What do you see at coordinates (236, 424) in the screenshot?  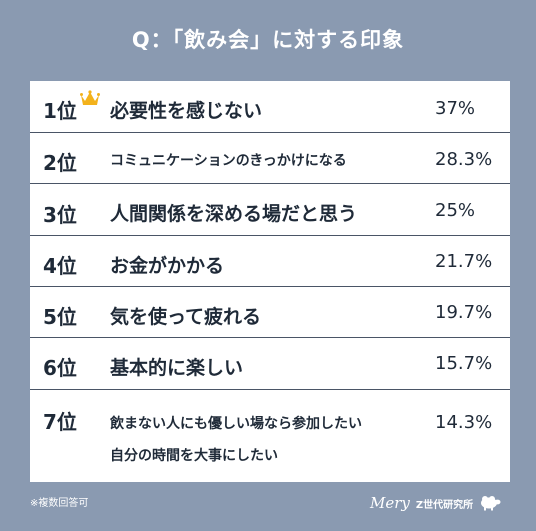 I see `answer-line: 飲まない人にも優しい場なら参加したい` at bounding box center [236, 424].